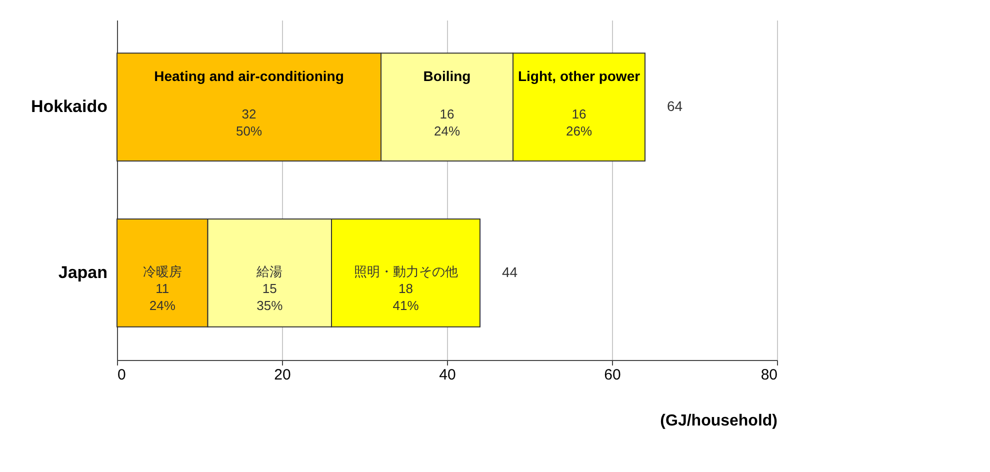 Image resolution: width=990 pixels, height=472 pixels. I want to click on x-tick-label: 40, so click(447, 375).